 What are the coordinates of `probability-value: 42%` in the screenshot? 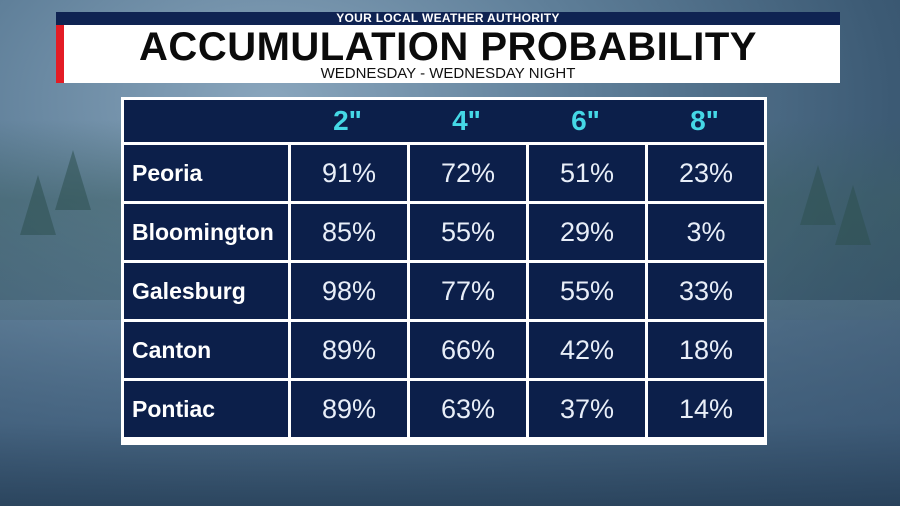 It's located at (587, 350).